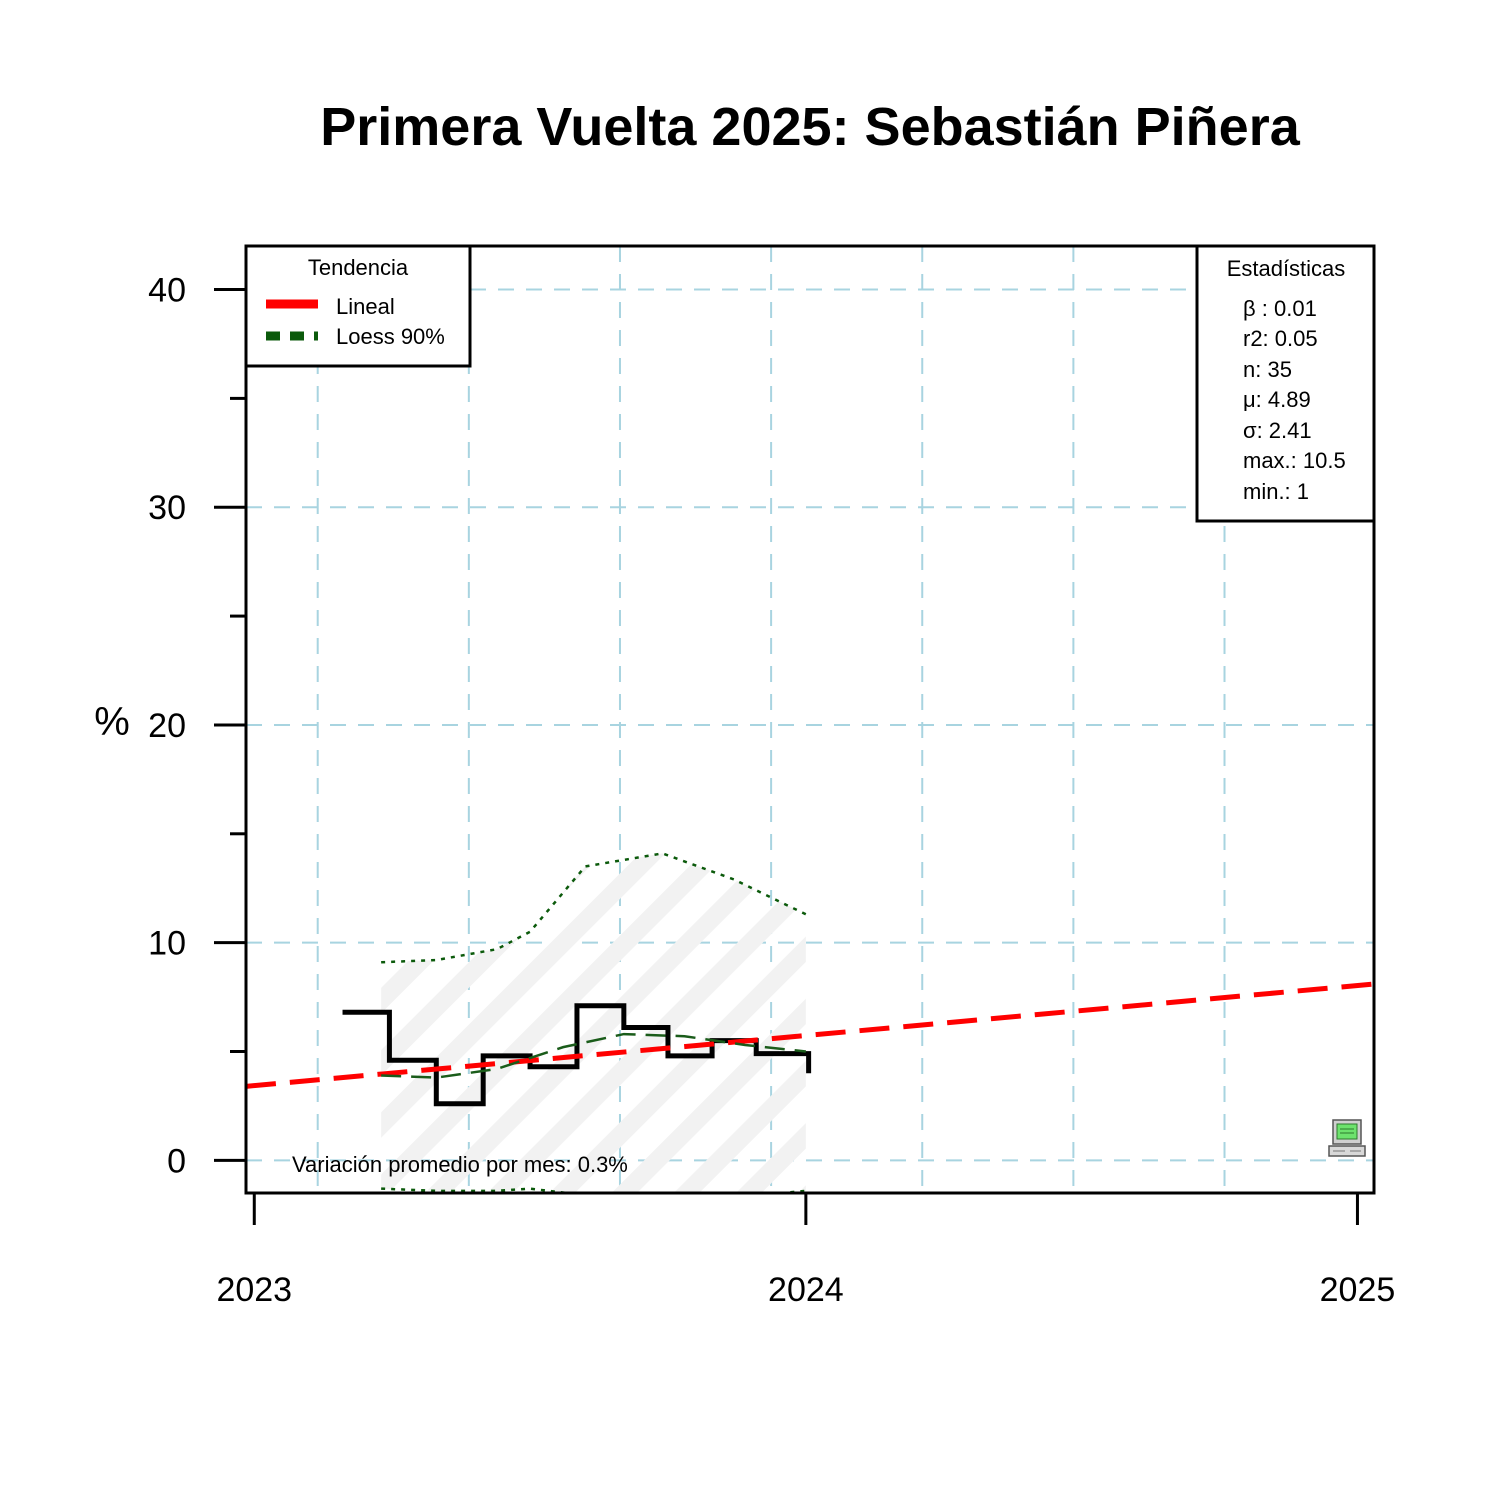 This screenshot has height=1500, width=1500. What do you see at coordinates (1280, 338) in the screenshot?
I see `stats-line: r2: 0.05` at bounding box center [1280, 338].